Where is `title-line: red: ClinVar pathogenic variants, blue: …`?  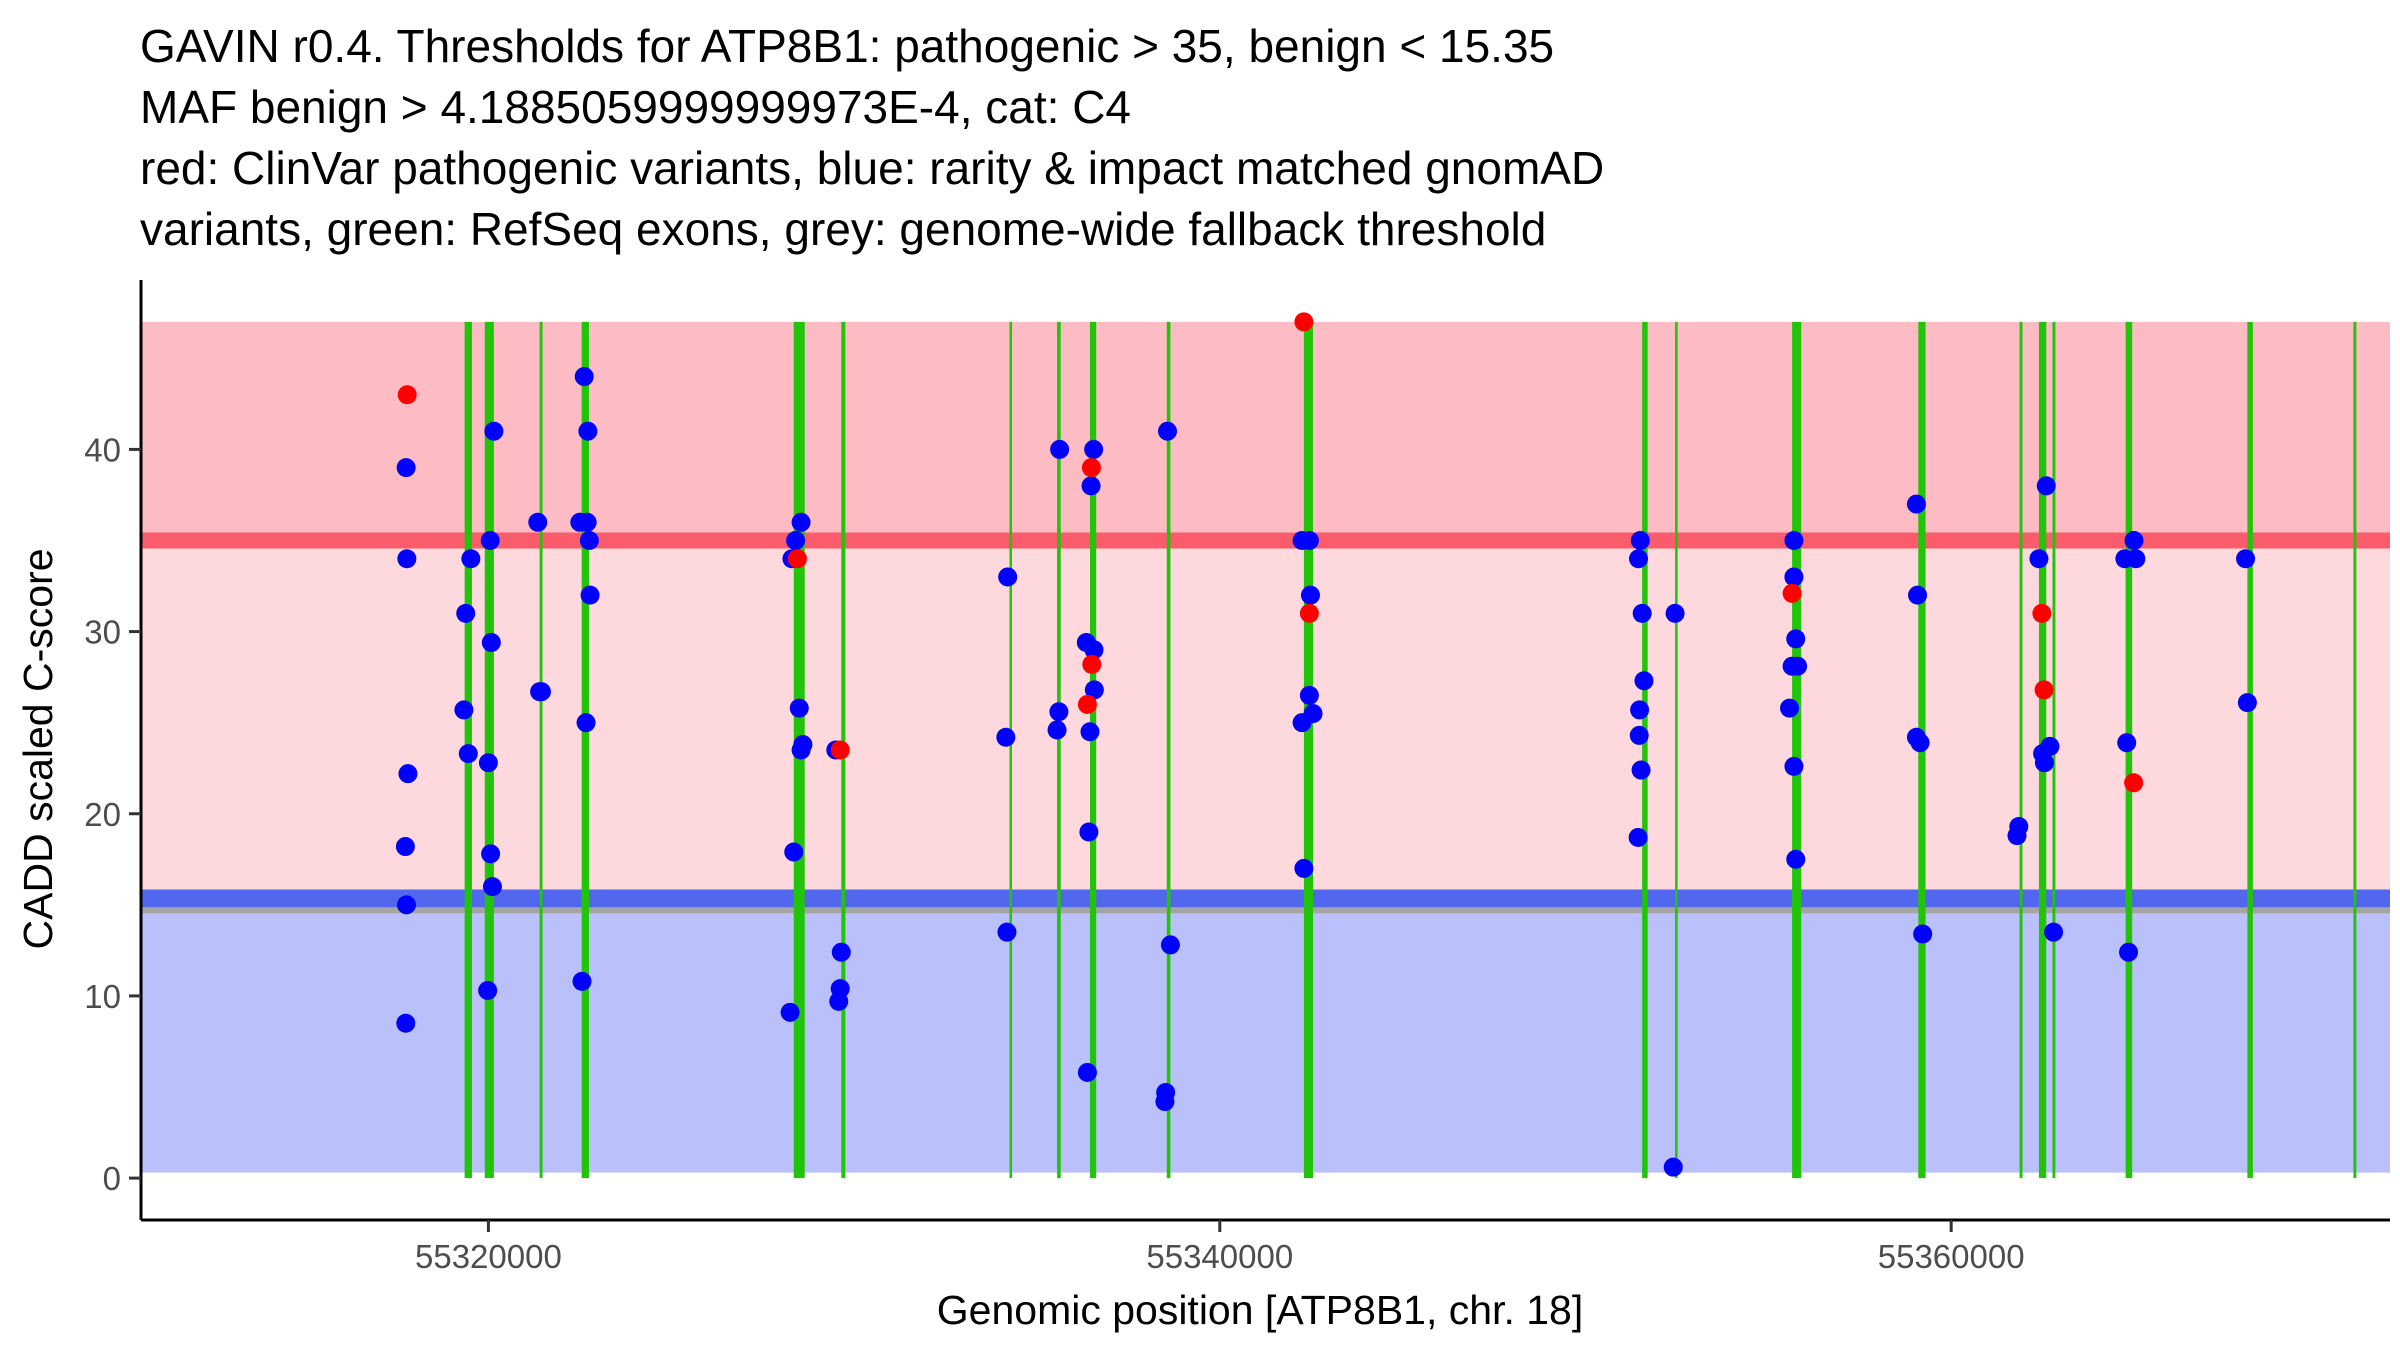 title-line: red: ClinVar pathogenic variants, blue: … is located at coordinates (872, 168).